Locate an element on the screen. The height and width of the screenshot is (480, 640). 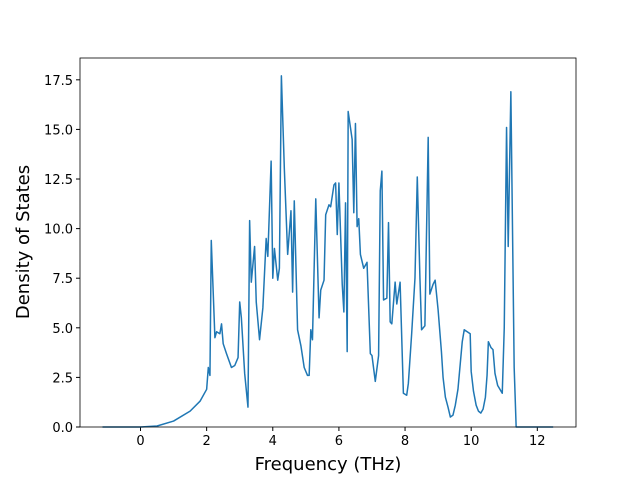
x-tick-label: 2 is located at coordinates (207, 441).